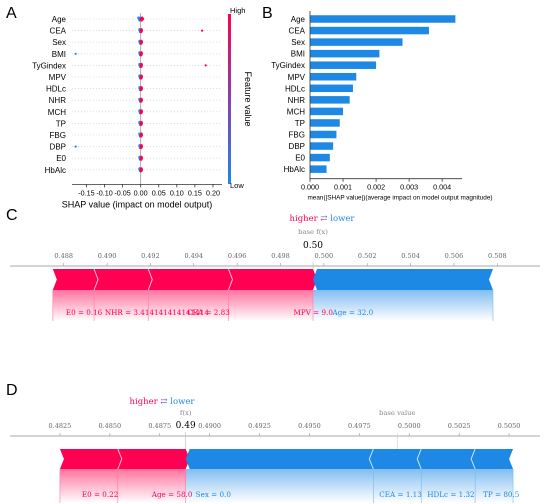  What do you see at coordinates (185, 279) in the screenshot?
I see `positive-force-bar` at bounding box center [185, 279].